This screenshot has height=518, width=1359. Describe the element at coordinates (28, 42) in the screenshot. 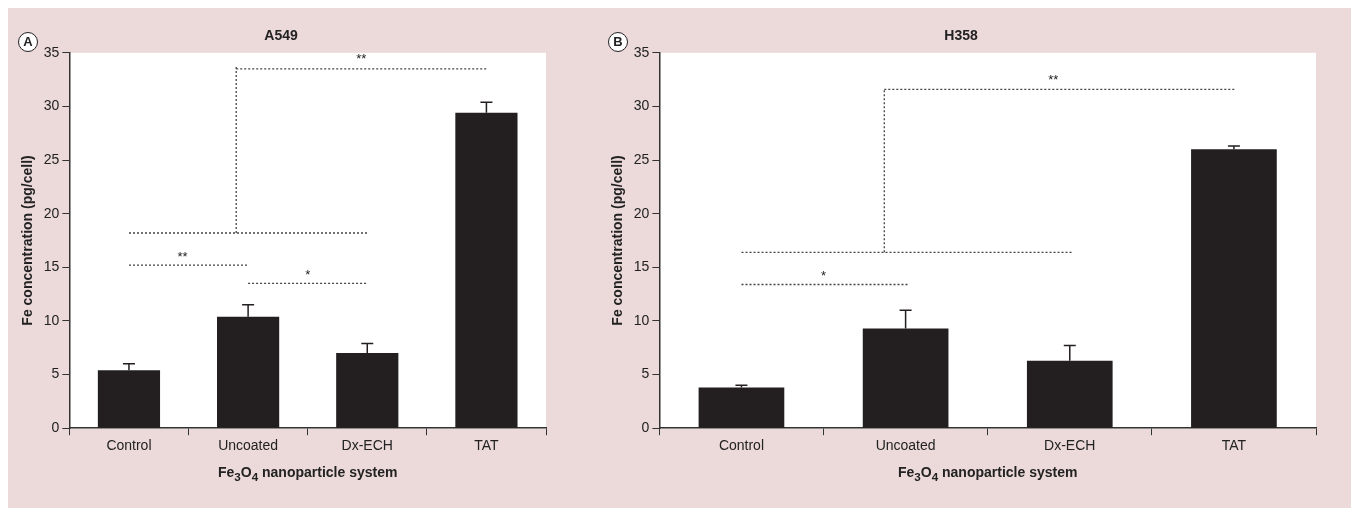

I see `text: A` at that location.